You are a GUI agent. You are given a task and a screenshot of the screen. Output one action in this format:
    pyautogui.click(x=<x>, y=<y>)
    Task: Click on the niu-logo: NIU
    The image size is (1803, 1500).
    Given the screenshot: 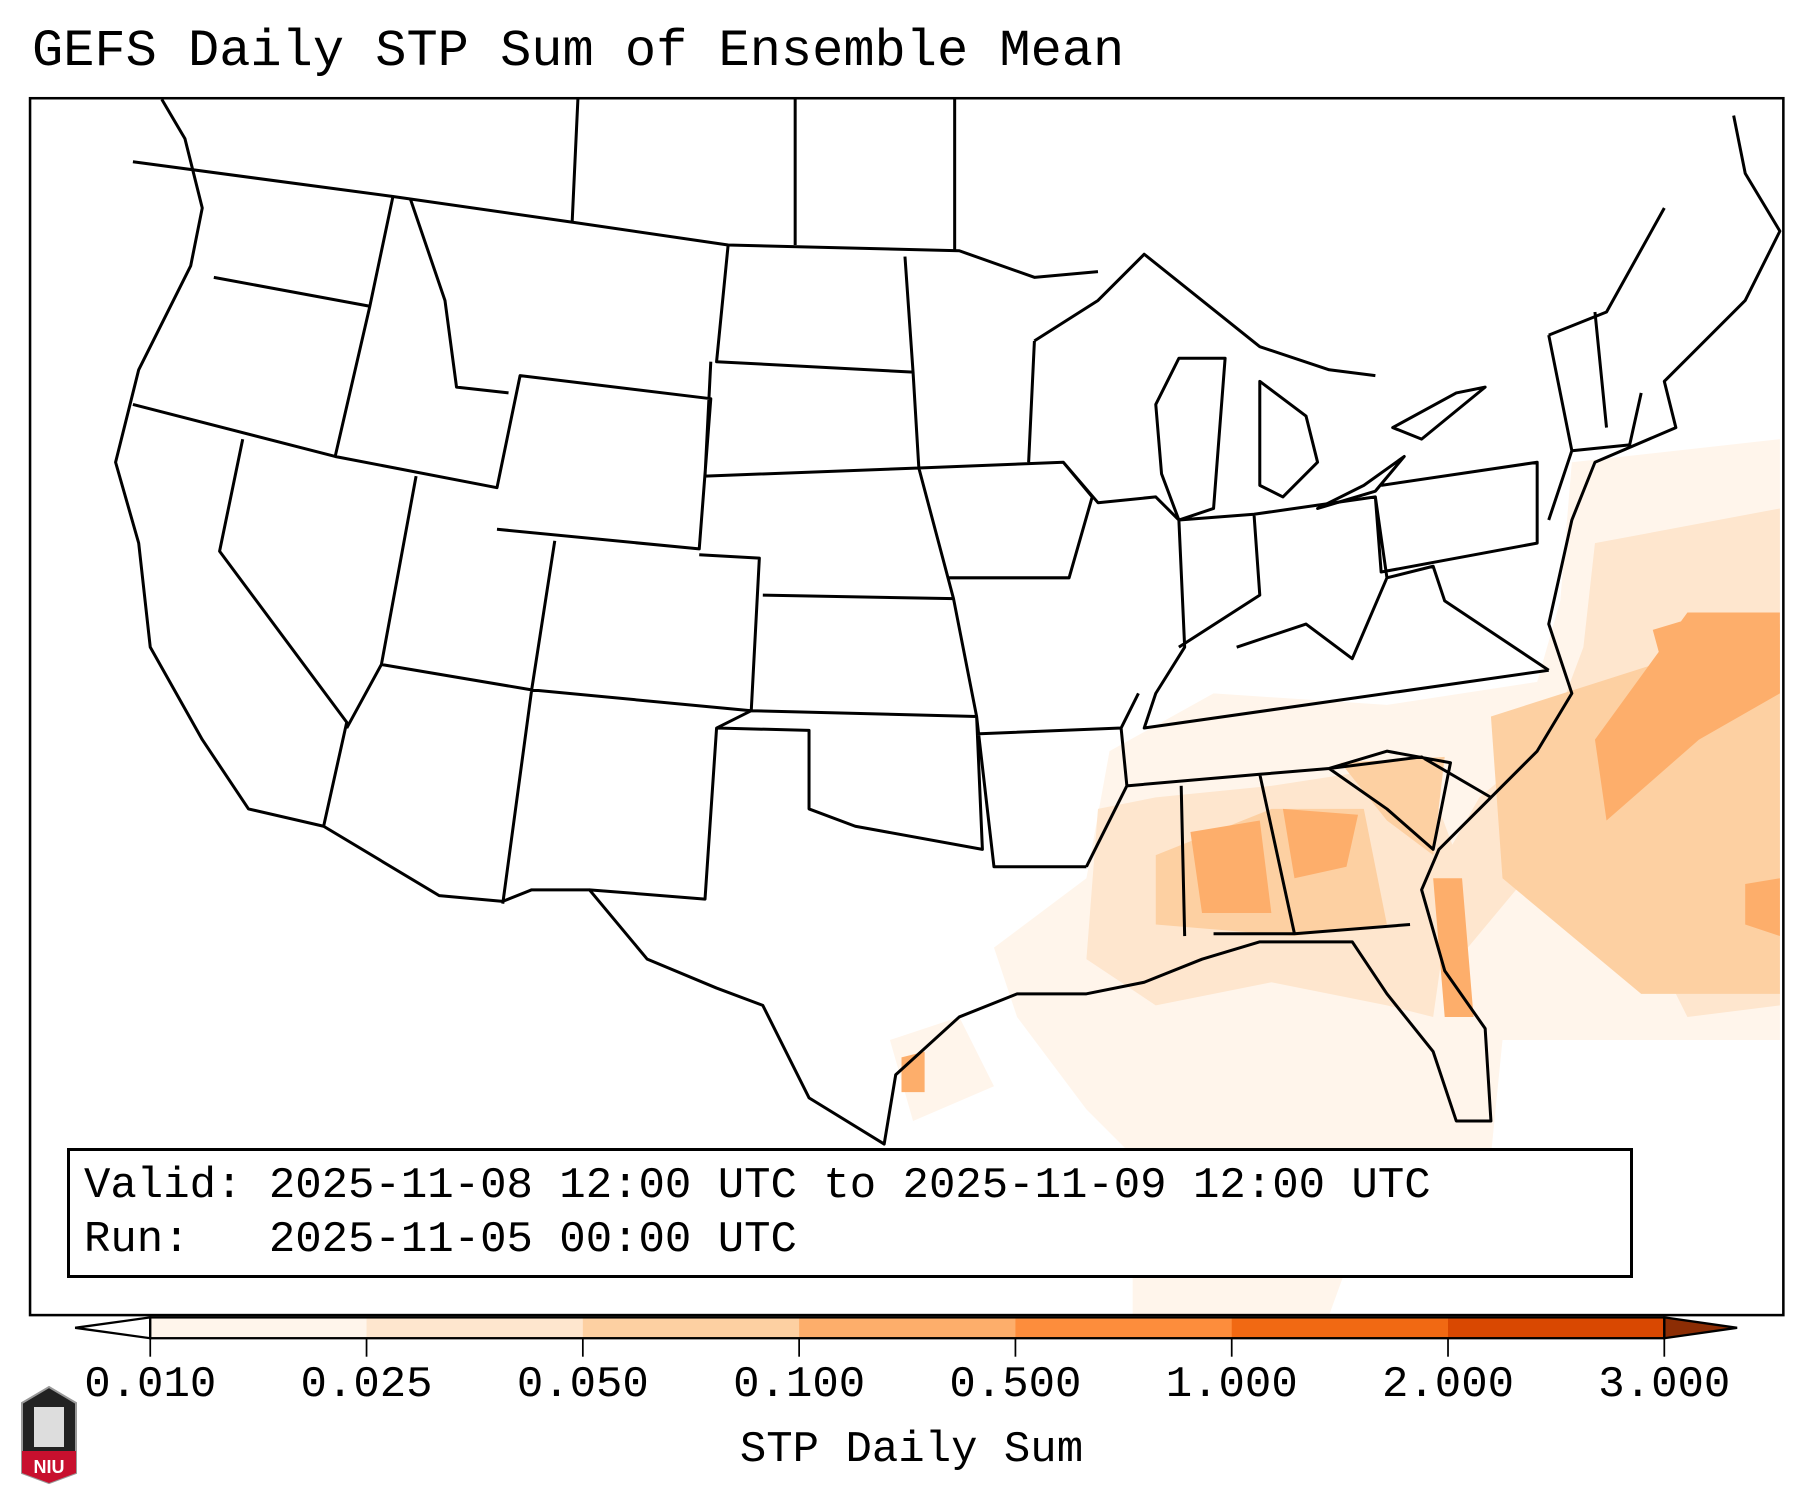 What is the action you would take?
    pyautogui.click(x=49, y=1435)
    